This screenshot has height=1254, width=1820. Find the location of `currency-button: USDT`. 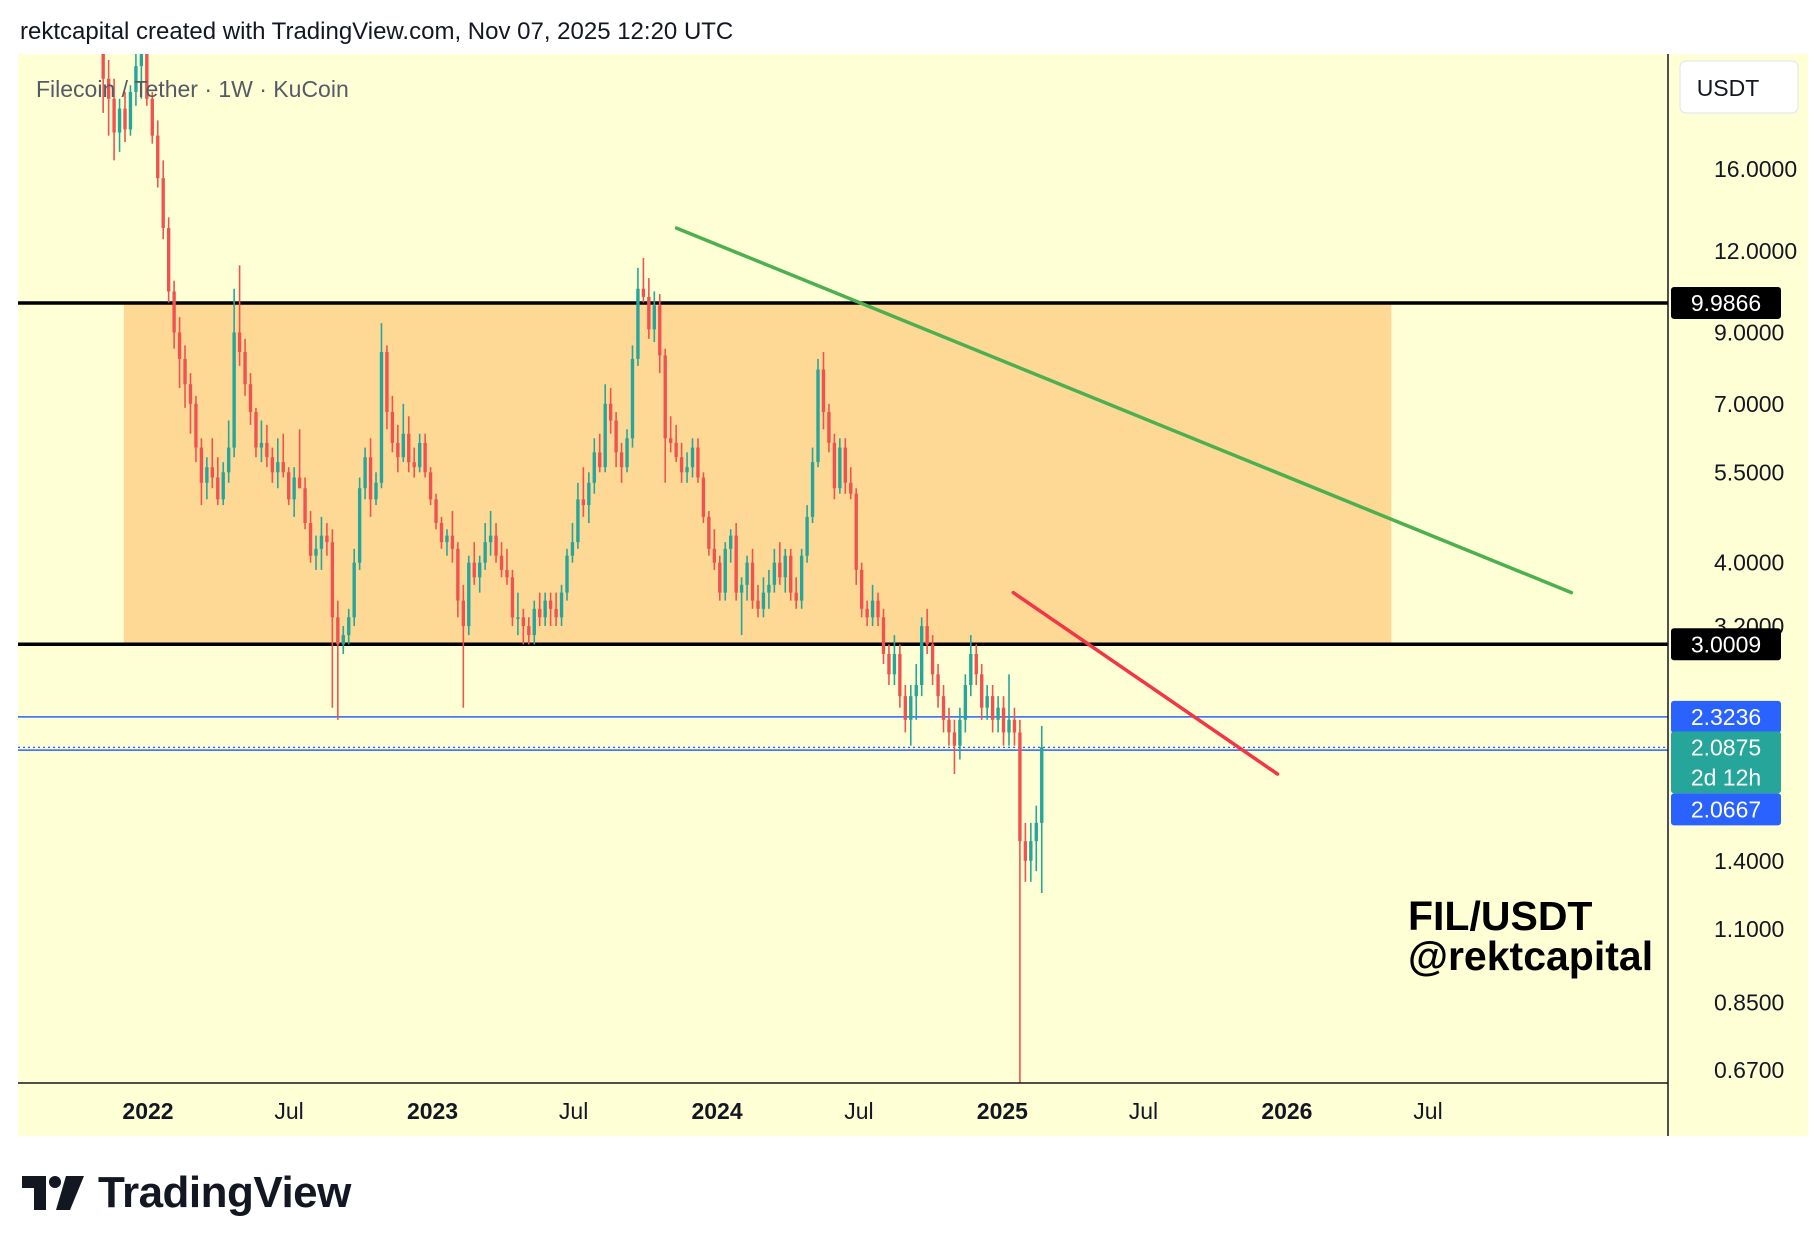

currency-button: USDT is located at coordinates (1739, 87).